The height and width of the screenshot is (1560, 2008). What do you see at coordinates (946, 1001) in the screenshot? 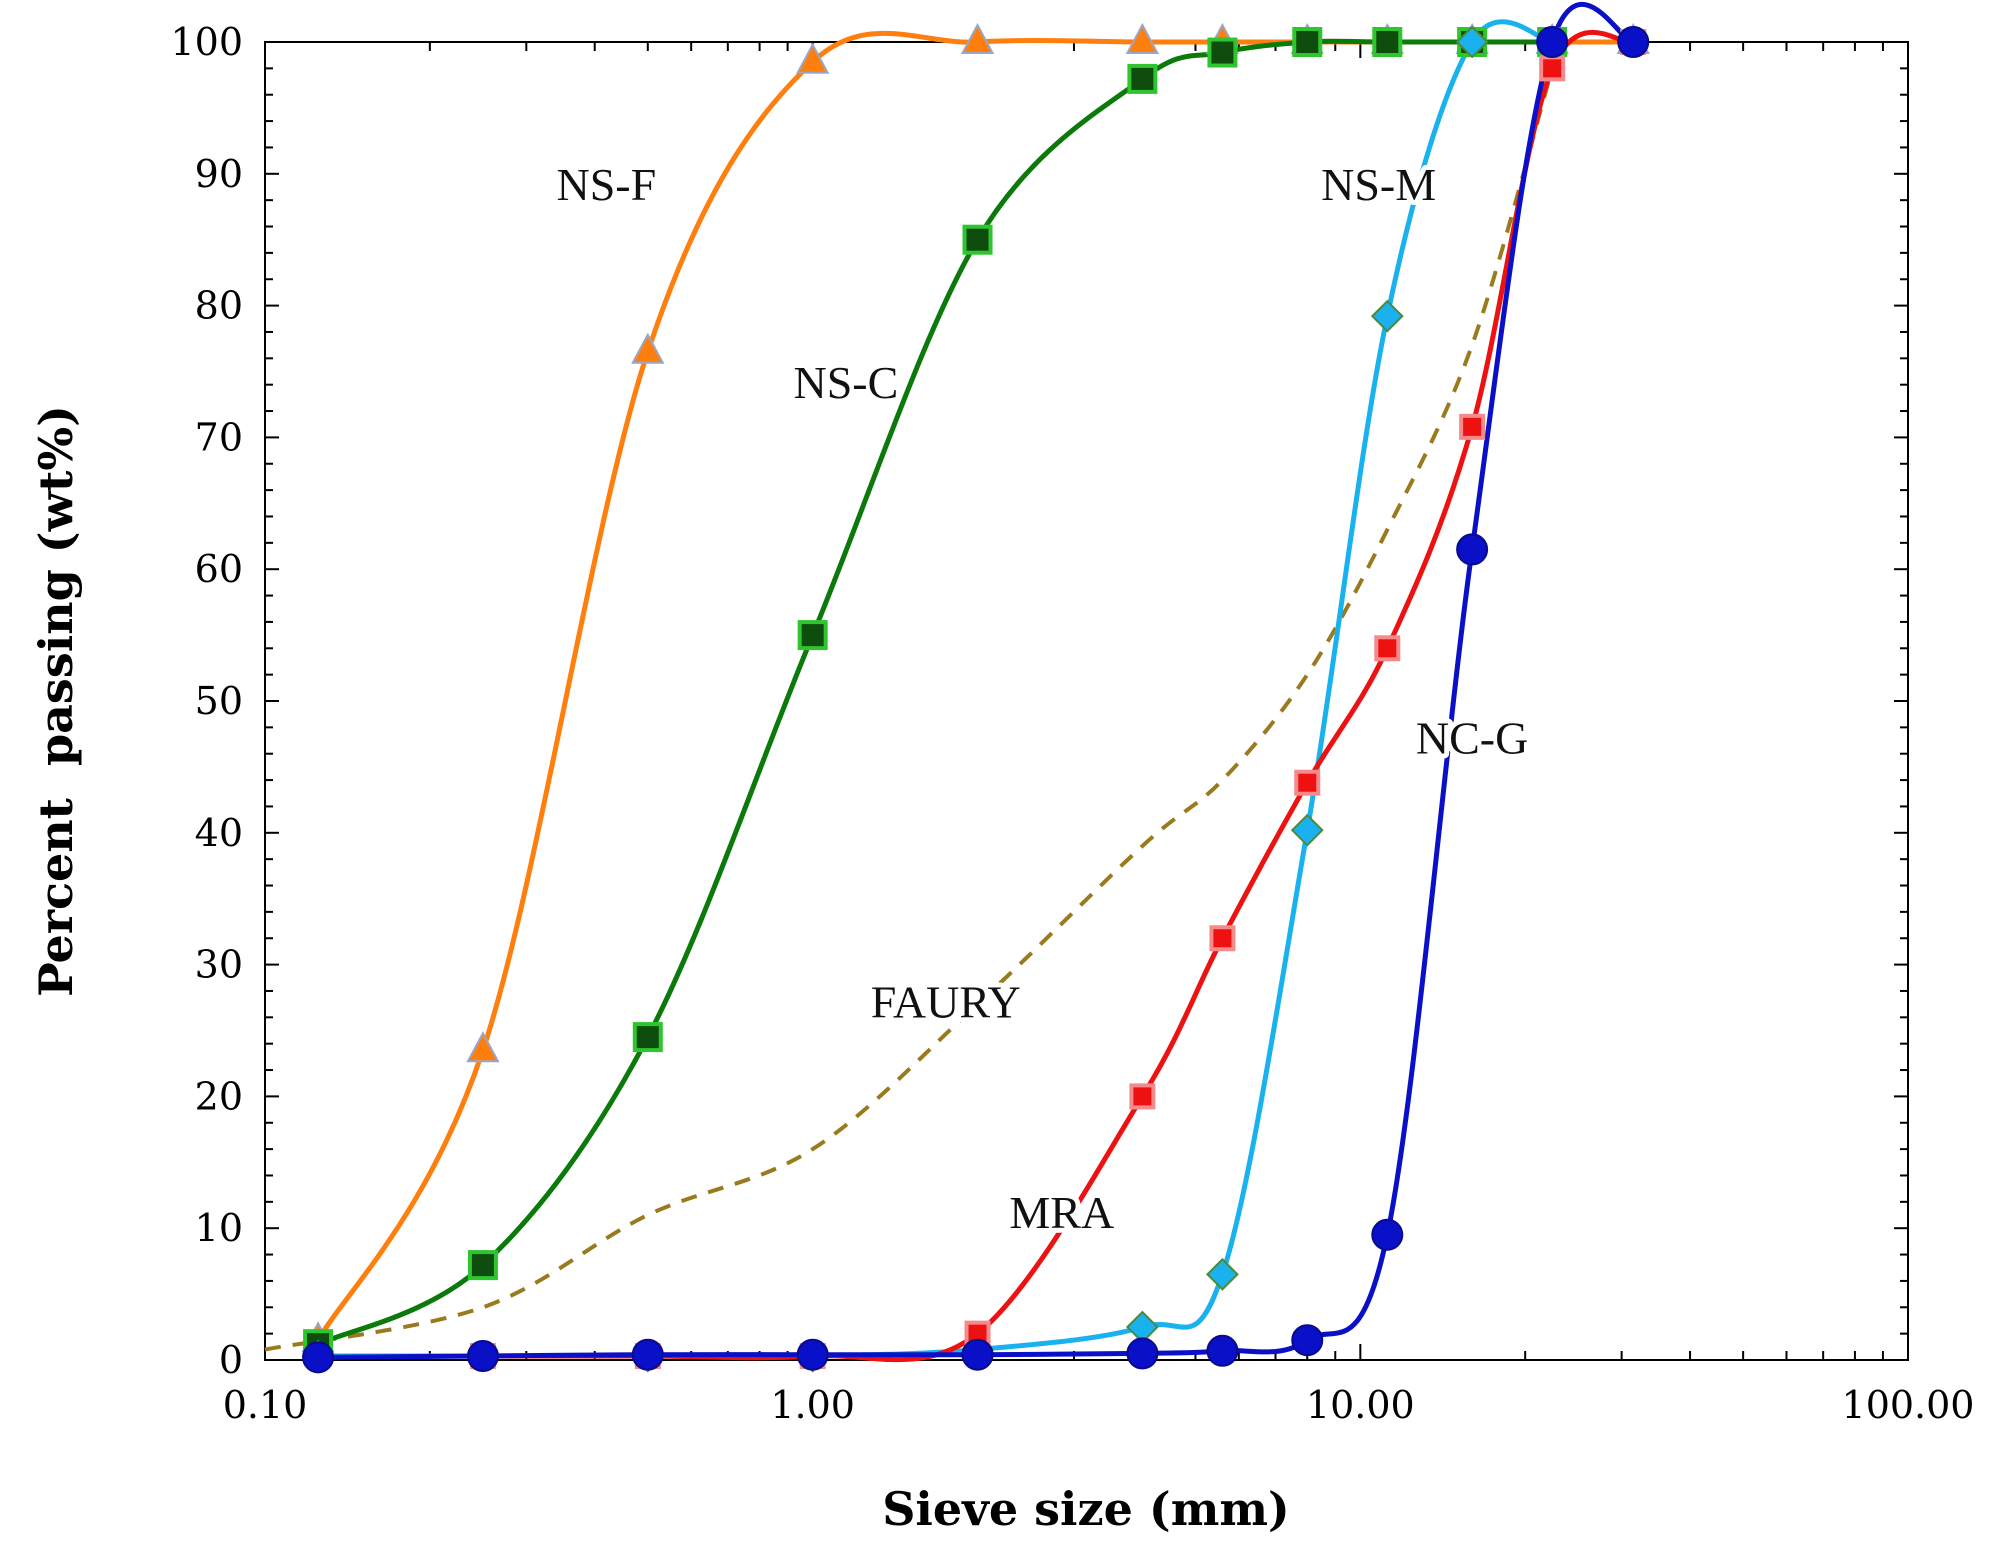
I see `series-label-faury: FAURY` at bounding box center [946, 1001].